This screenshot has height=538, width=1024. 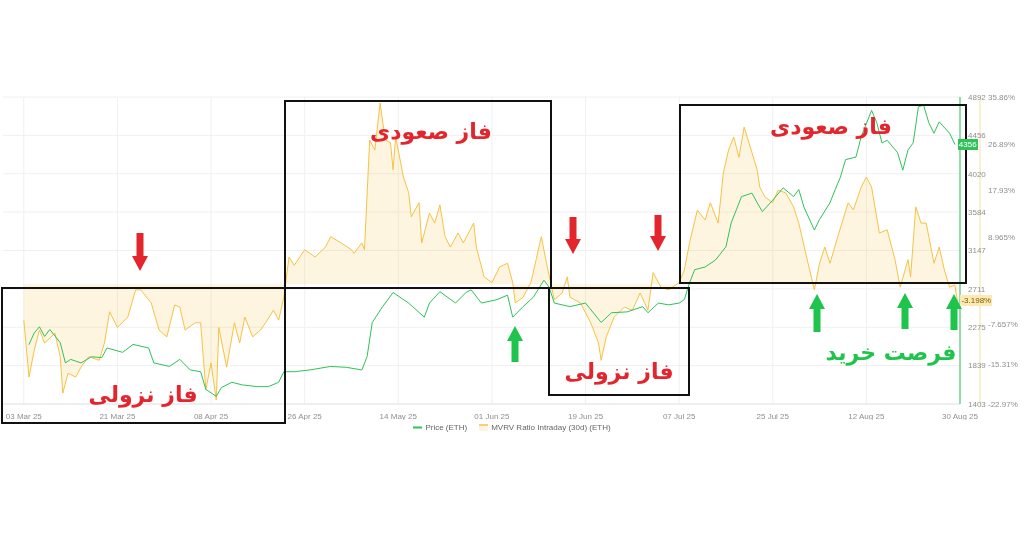 What do you see at coordinates (891, 352) in the screenshot?
I see `annotation: فرصت خرید` at bounding box center [891, 352].